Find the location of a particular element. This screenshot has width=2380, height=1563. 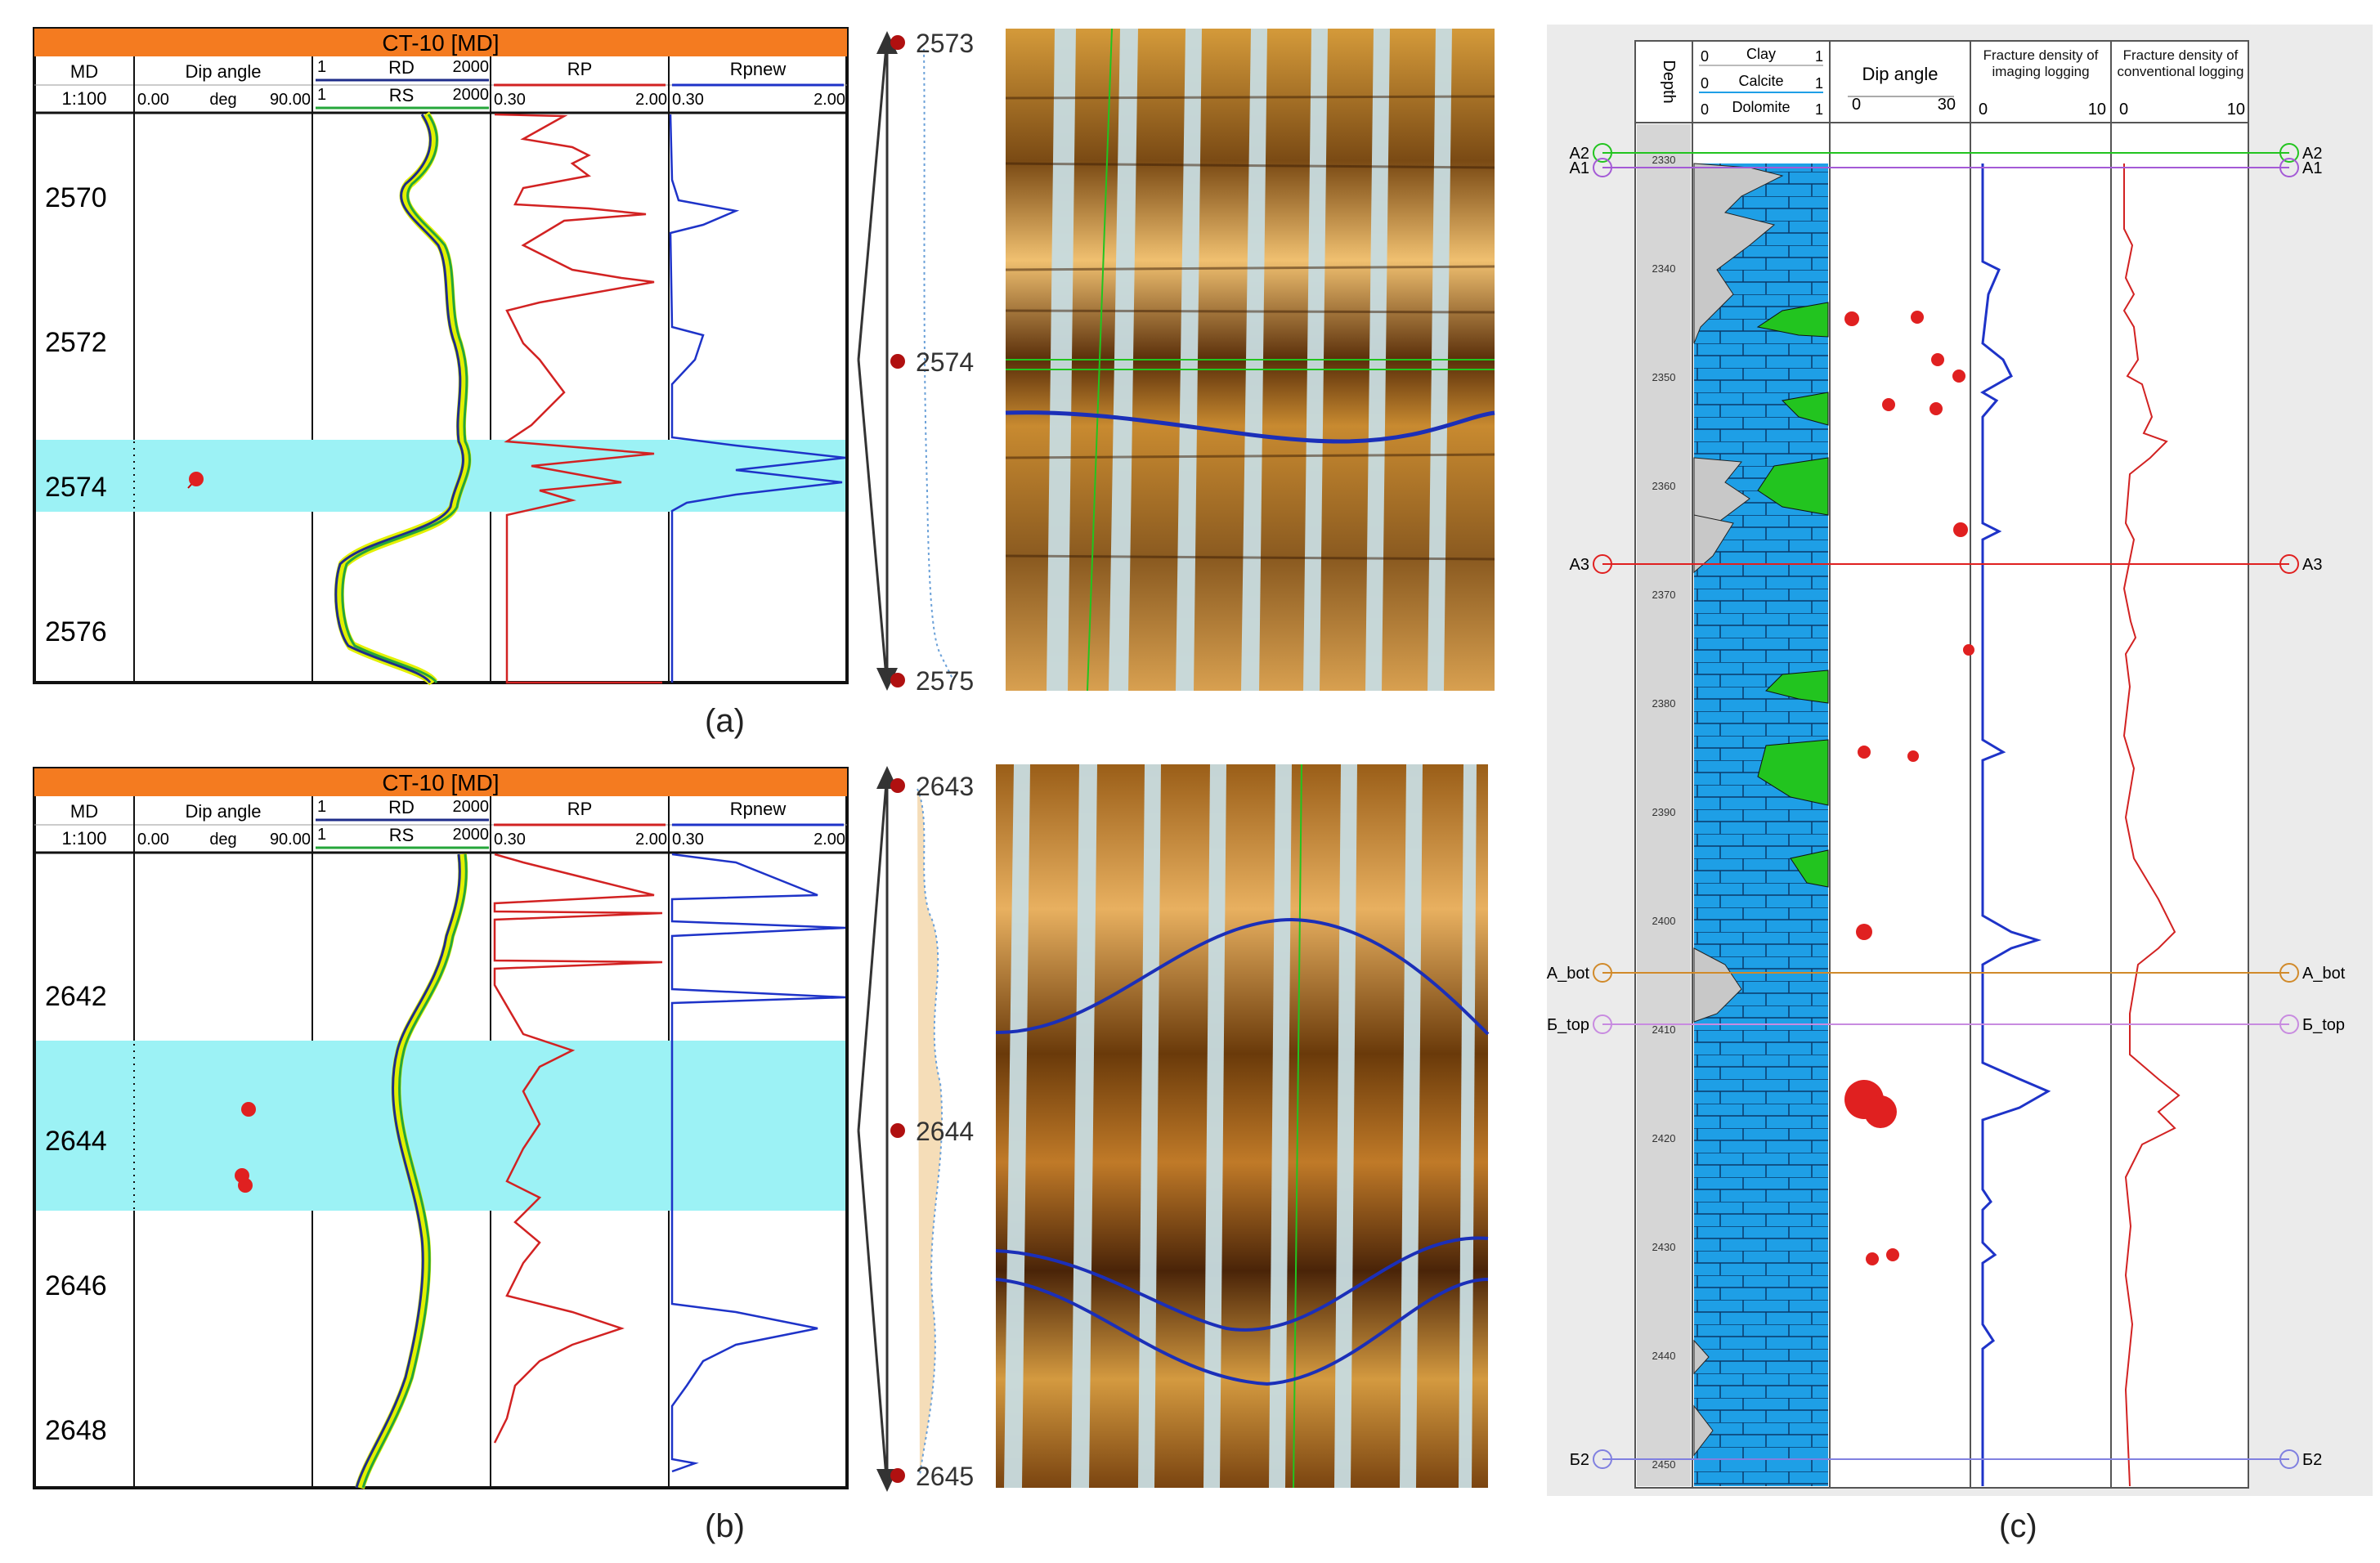

horizon-label-right: Б2 is located at coordinates (2312, 1460).